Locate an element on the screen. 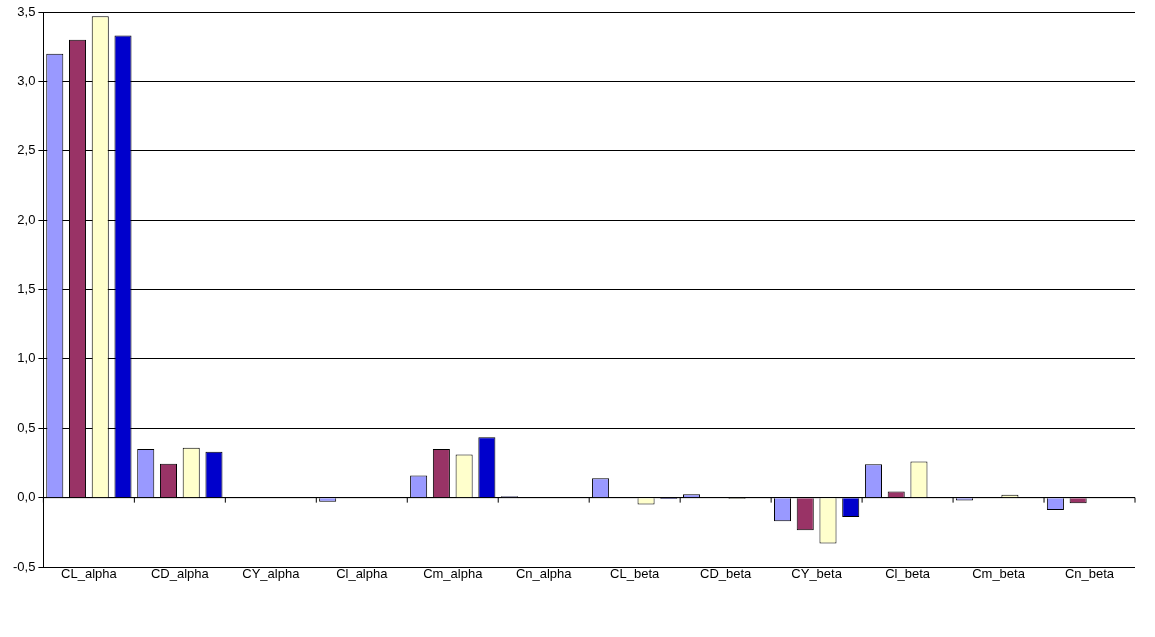 The height and width of the screenshot is (637, 1155). x-tick-label: CY_alpha is located at coordinates (271, 574).